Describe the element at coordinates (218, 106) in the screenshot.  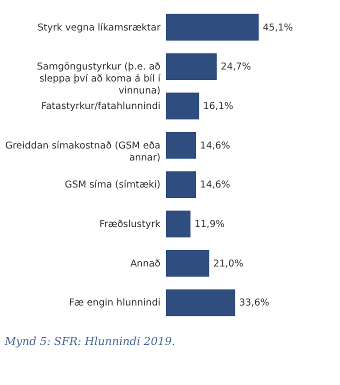
I see `data-label: 16,1%` at that location.